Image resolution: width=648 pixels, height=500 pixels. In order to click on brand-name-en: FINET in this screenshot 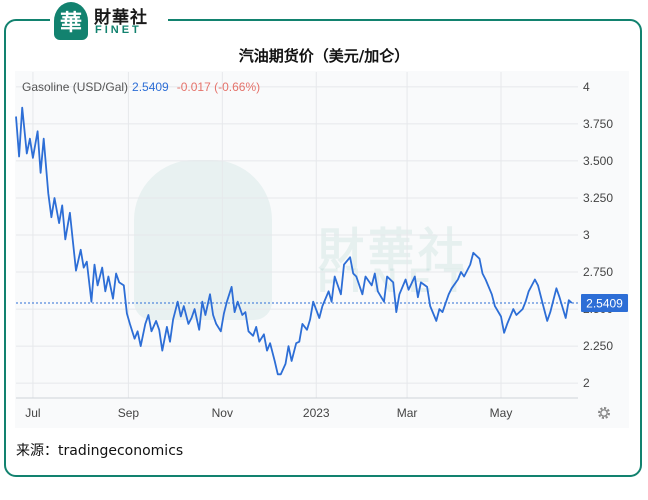, I will do `click(118, 30)`.